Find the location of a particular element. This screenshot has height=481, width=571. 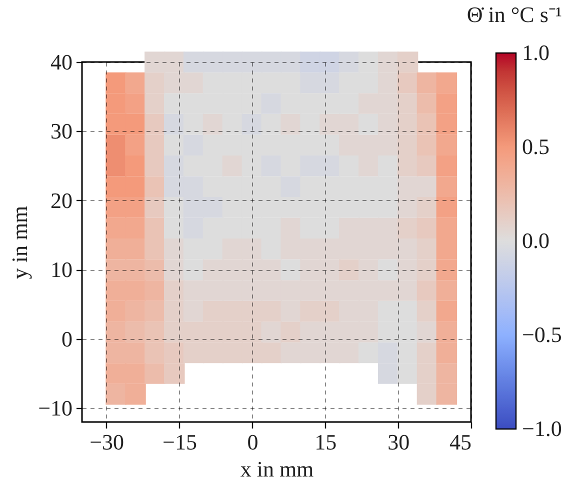

y-tick-label: −10 is located at coordinates (55, 408).